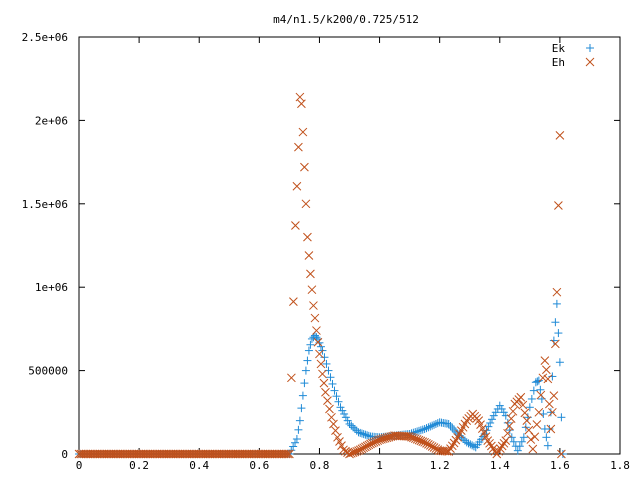 The image size is (640, 480). Describe the element at coordinates (573, 55) in the screenshot. I see `legend: Ek Eh` at that location.